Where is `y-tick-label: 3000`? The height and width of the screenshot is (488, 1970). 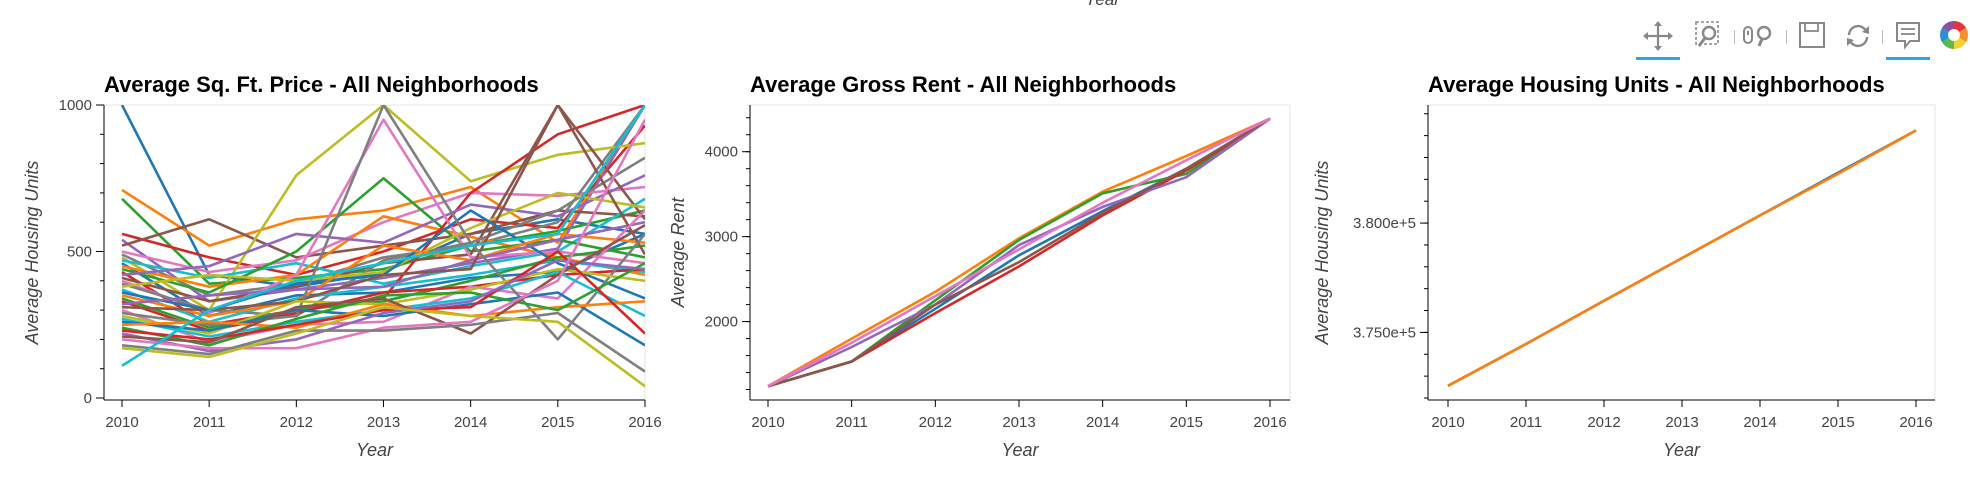 y-tick-label: 3000 is located at coordinates (721, 237).